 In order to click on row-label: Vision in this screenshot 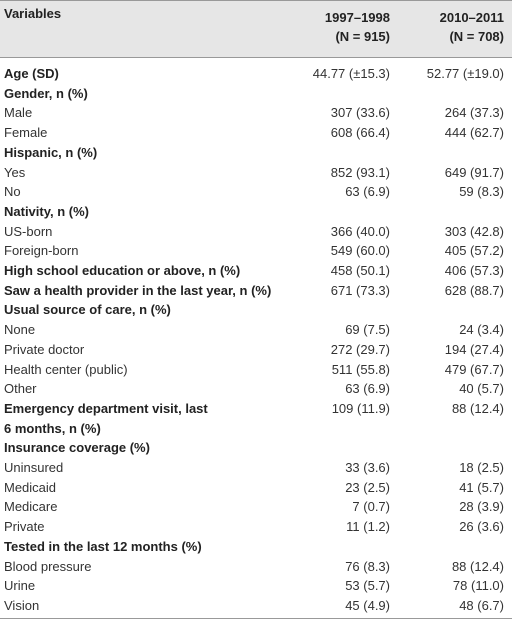, I will do `click(22, 605)`.